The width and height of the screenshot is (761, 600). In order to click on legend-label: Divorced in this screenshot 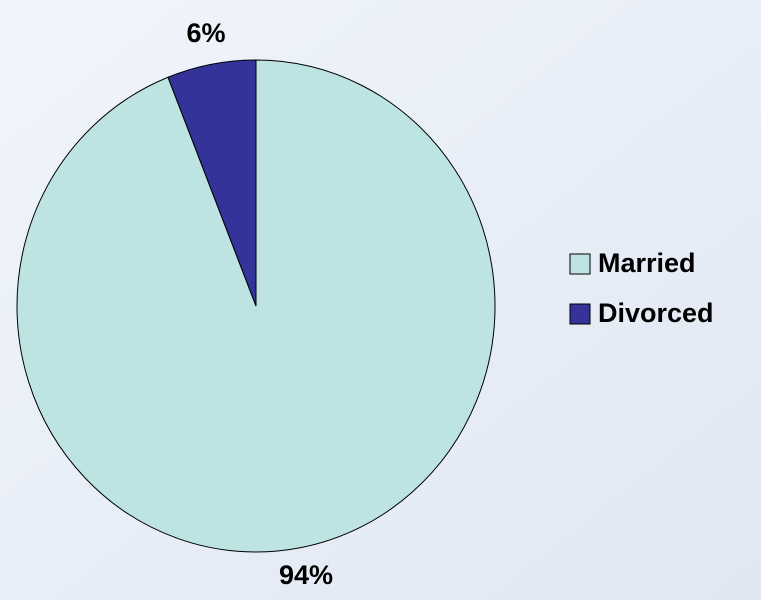, I will do `click(656, 313)`.